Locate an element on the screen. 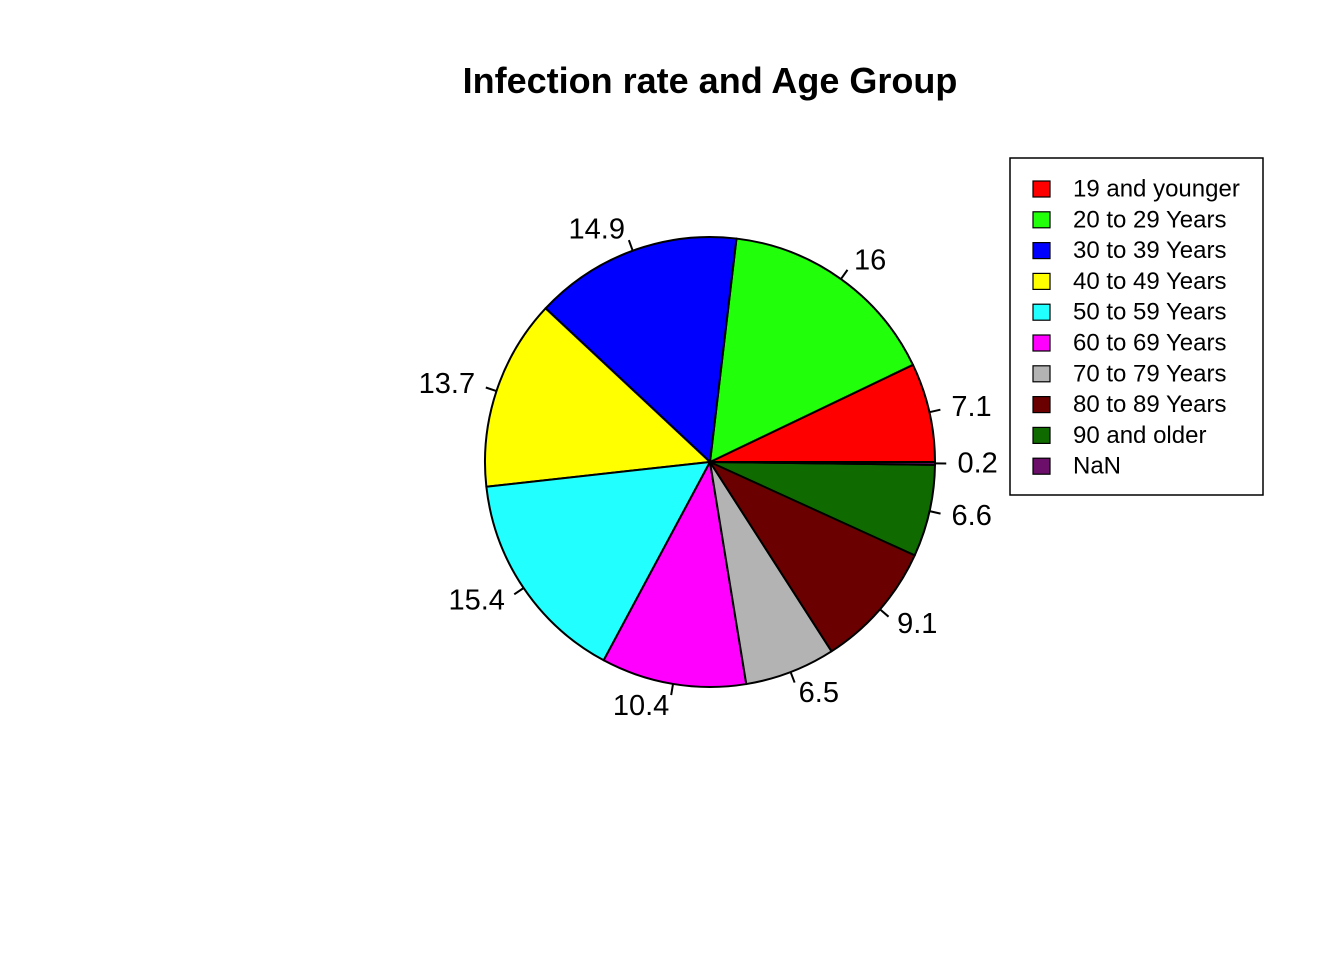 This screenshot has height=960, width=1344. slice-value-label: 16 is located at coordinates (870, 261).